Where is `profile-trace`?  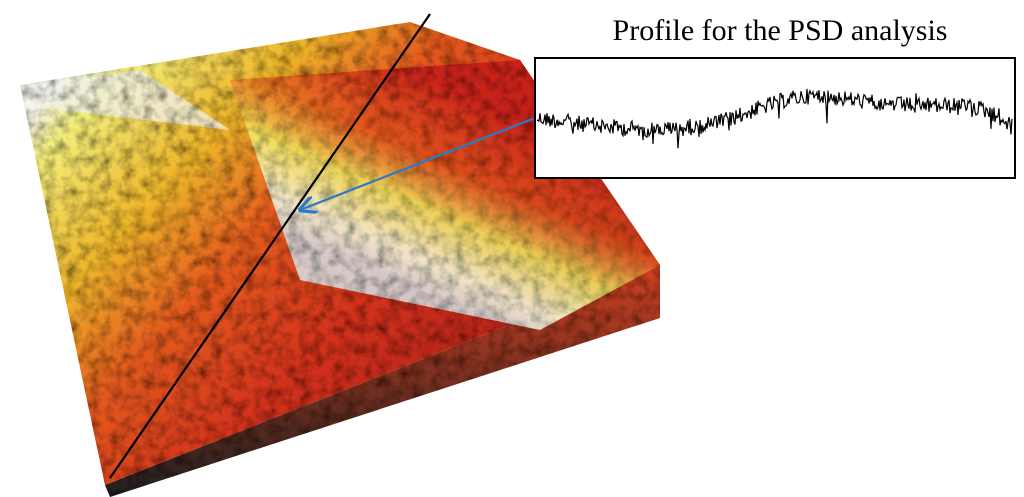
profile-trace is located at coordinates (774, 118).